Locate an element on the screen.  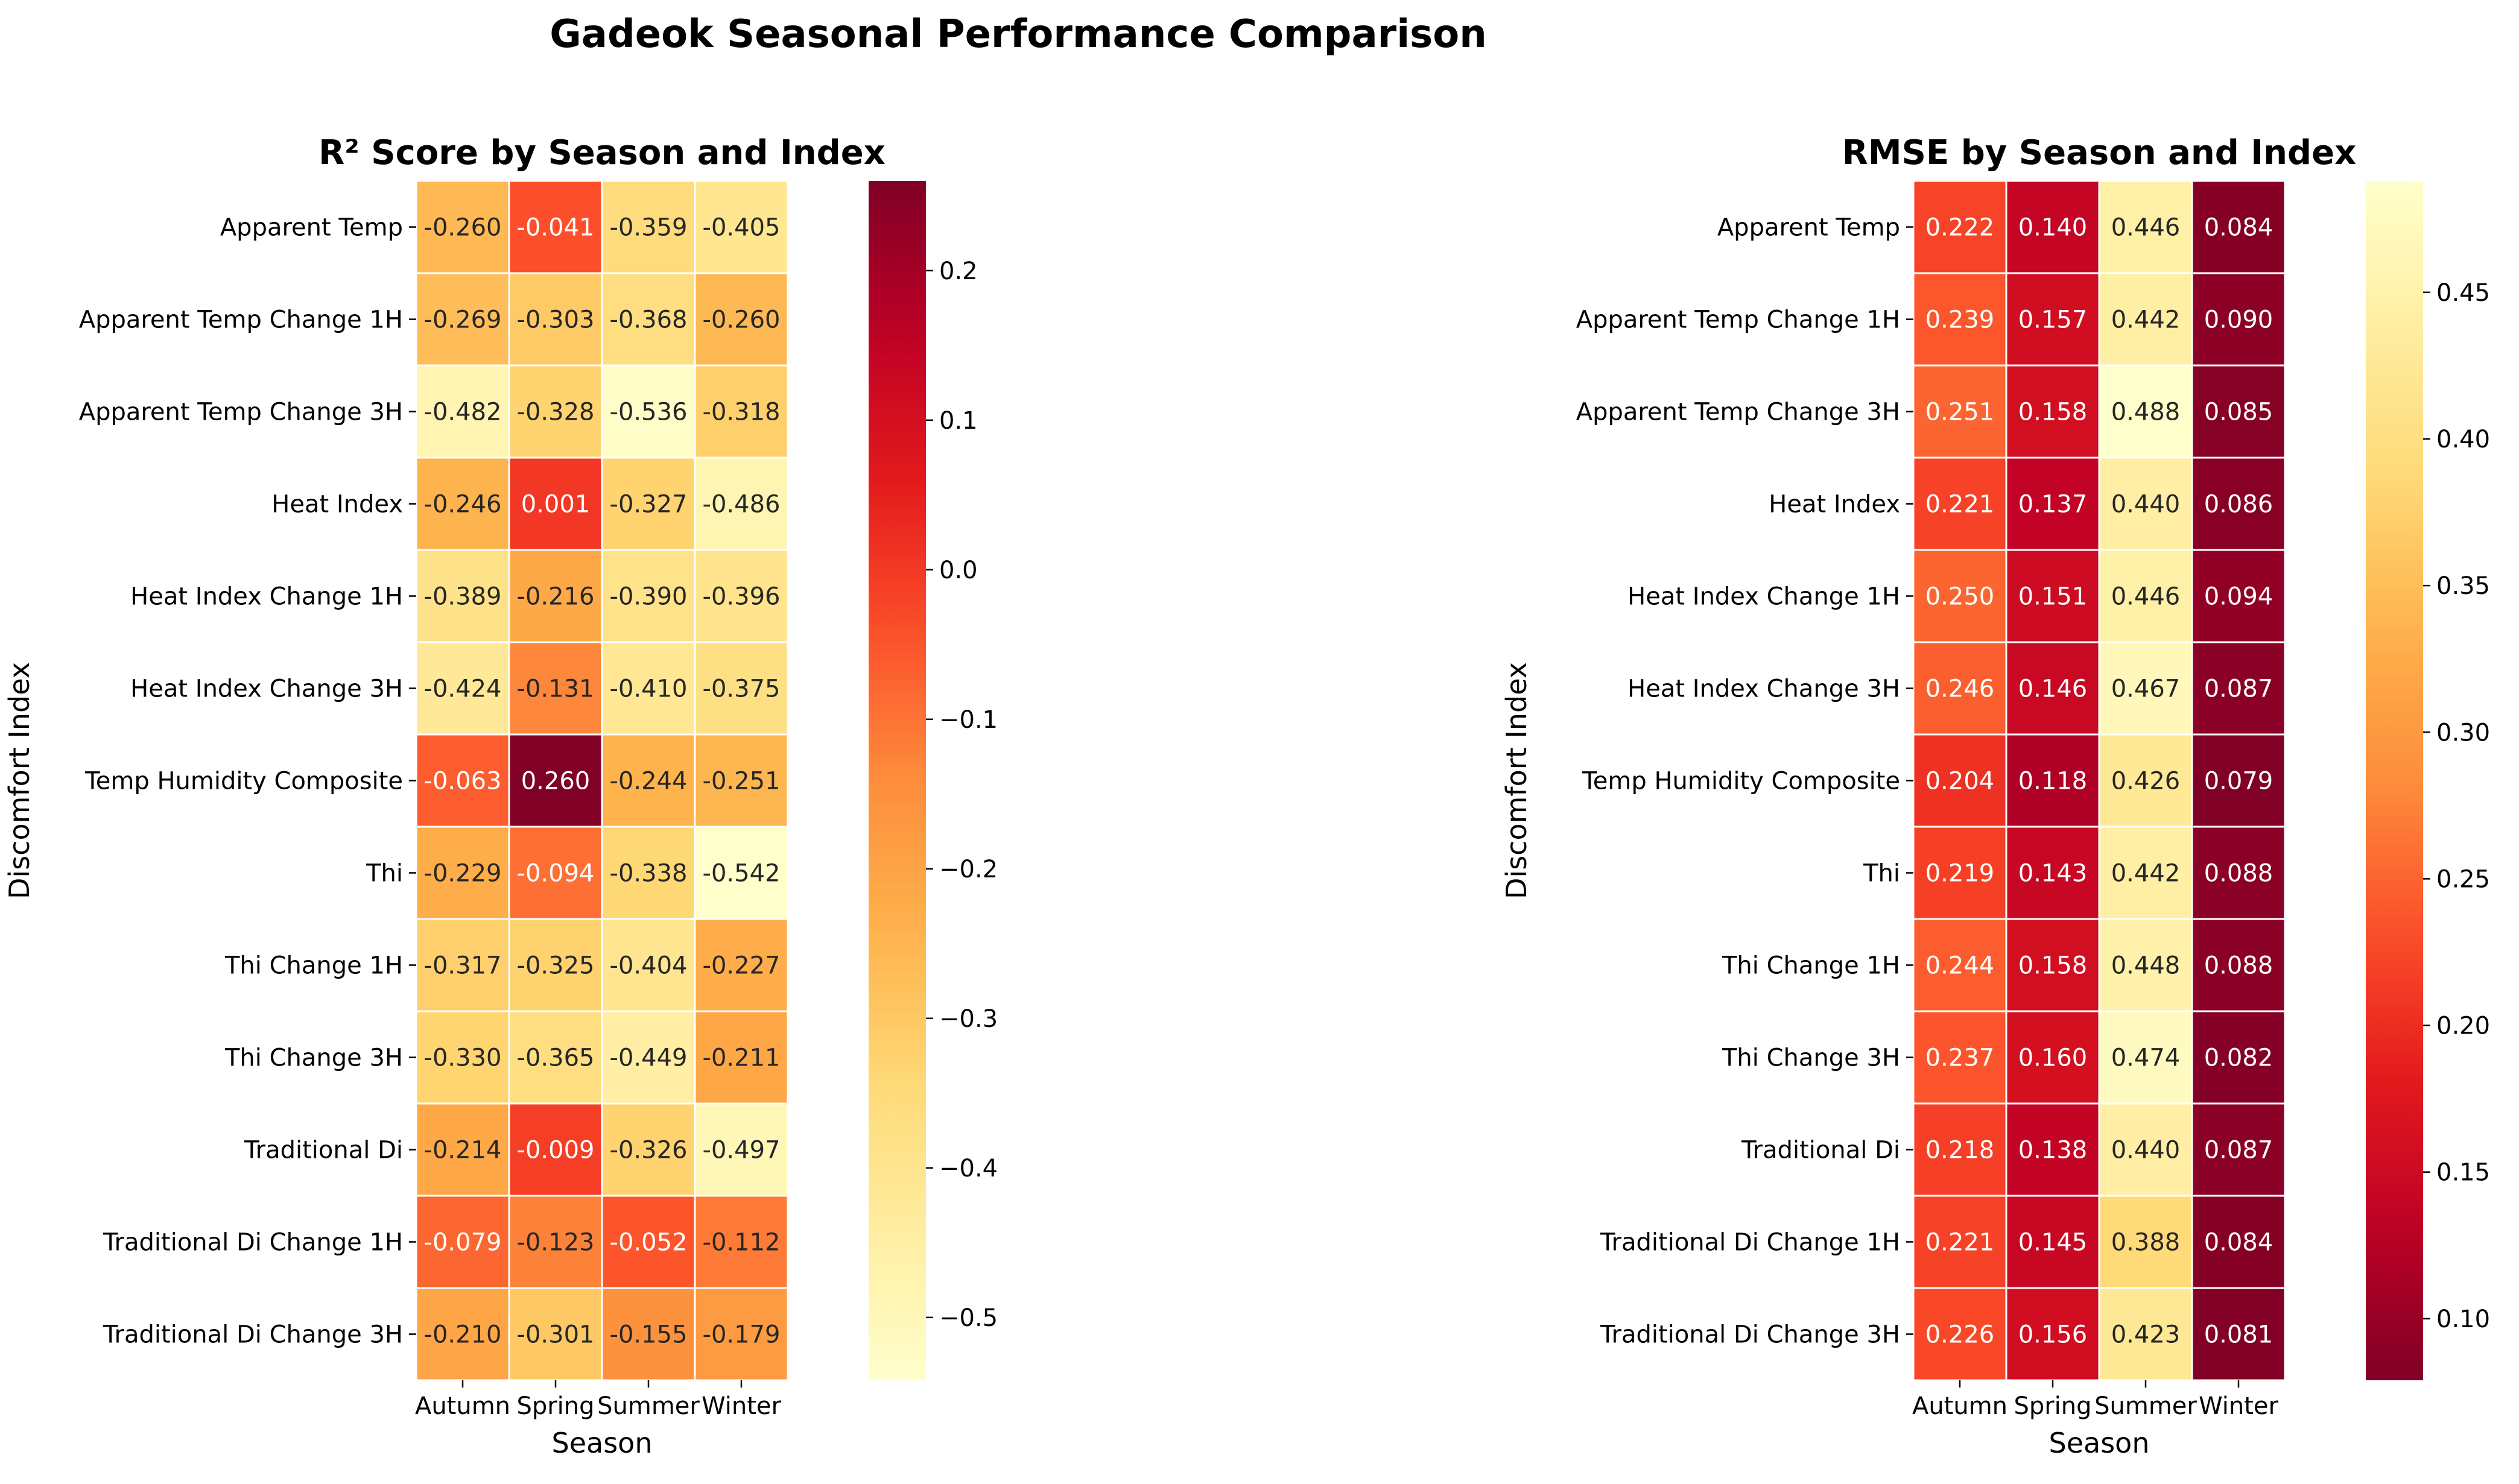
r2-cell-label: -0.424 is located at coordinates (463, 689).